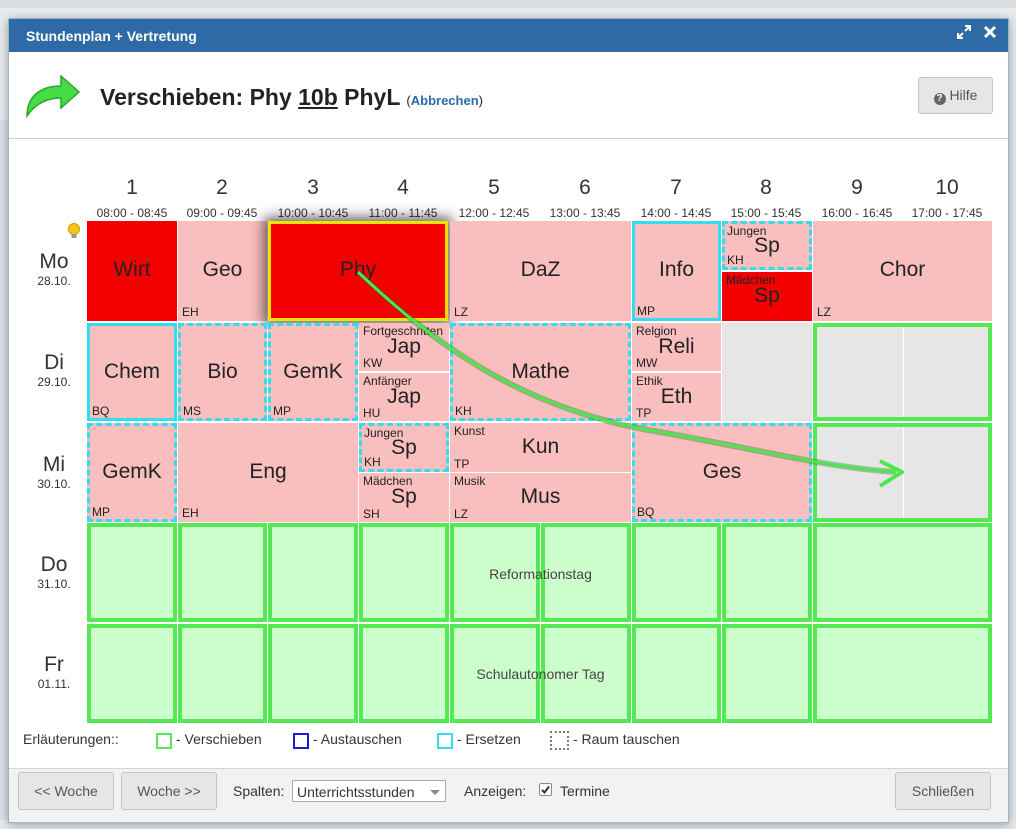 The width and height of the screenshot is (1016, 829). I want to click on legend-replace: - Ersetzen, so click(489, 739).